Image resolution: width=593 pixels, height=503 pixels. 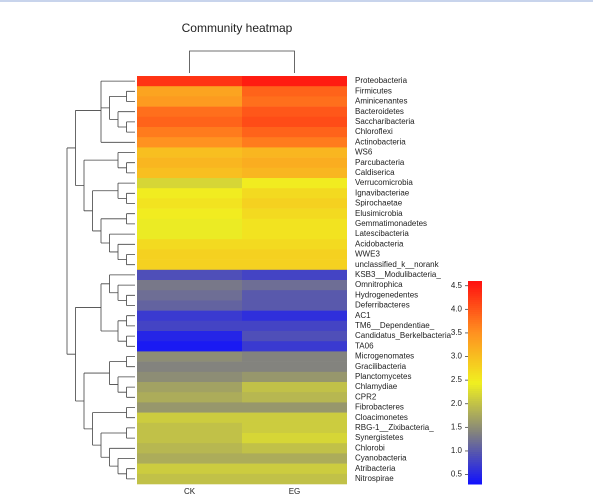 I want to click on row-label: Deferribacteres, so click(x=382, y=305).